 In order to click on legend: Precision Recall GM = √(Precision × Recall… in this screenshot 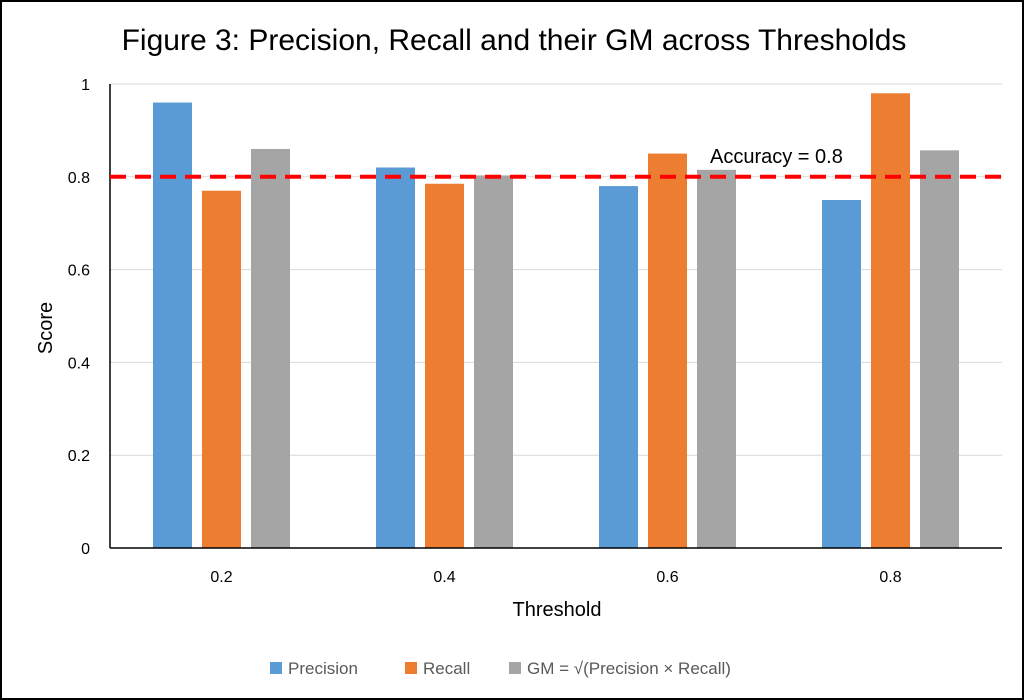, I will do `click(500, 668)`.